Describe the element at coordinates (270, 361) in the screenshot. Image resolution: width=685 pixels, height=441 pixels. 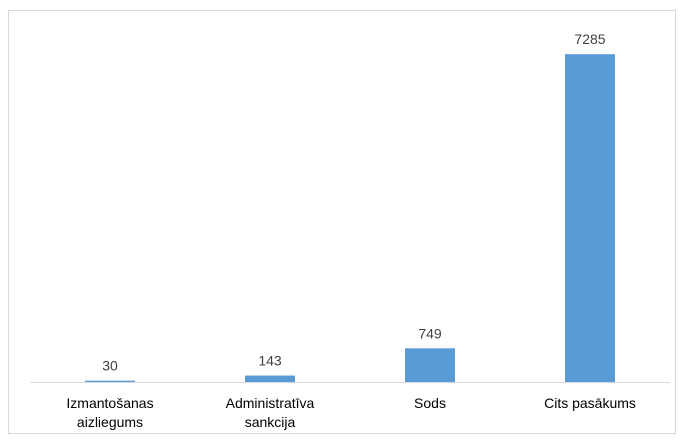
I see `data-label-1: 143` at that location.